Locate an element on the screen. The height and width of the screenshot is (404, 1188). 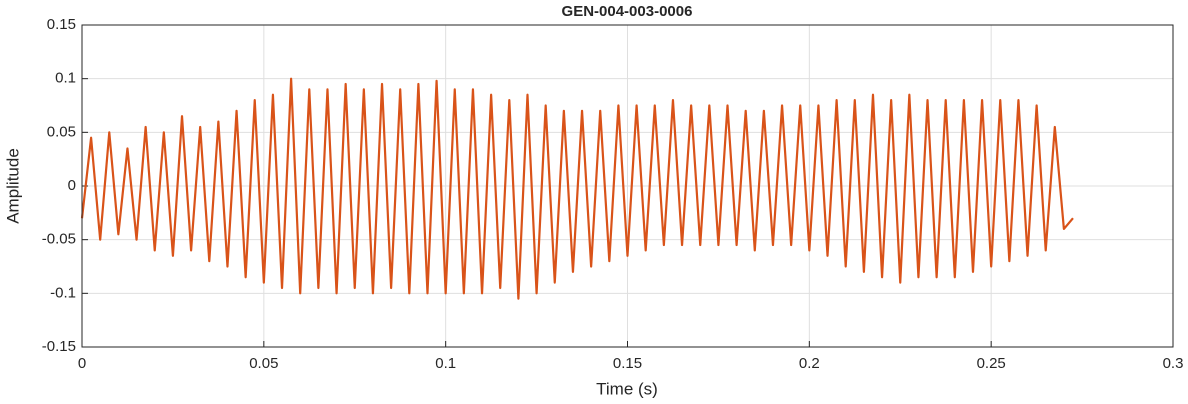
x-tick-label: 0.2 is located at coordinates (809, 363).